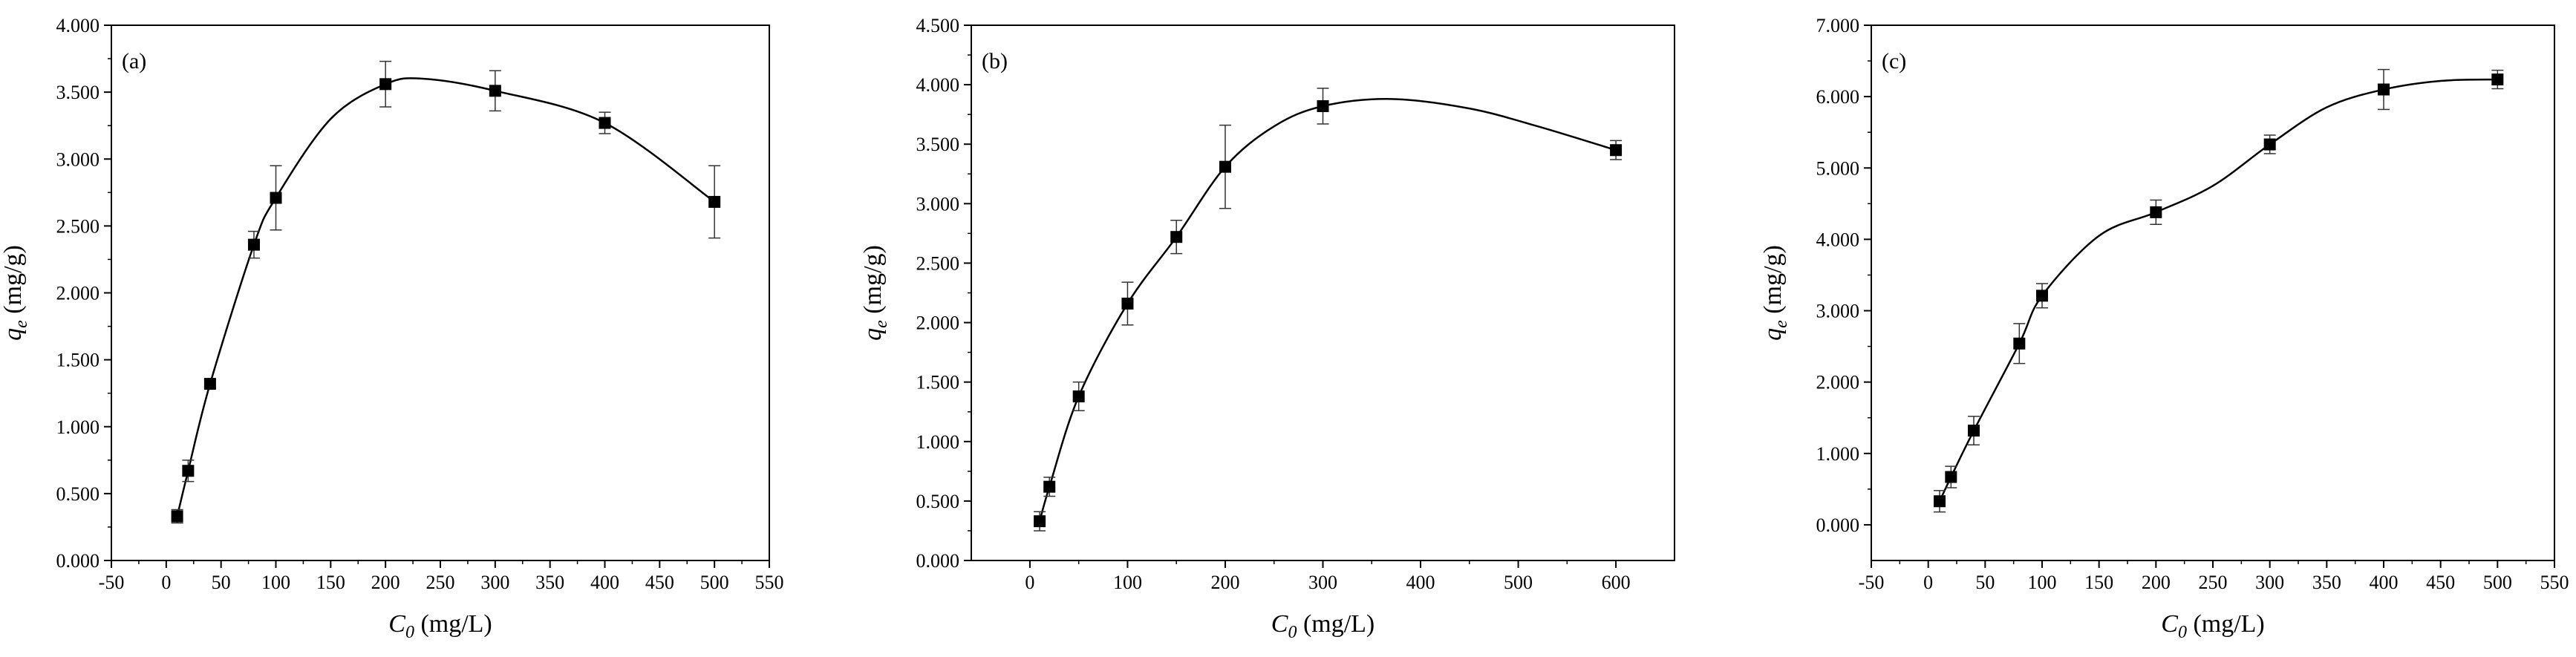 The height and width of the screenshot is (657, 2576). I want to click on panel-label: (a), so click(134, 61).